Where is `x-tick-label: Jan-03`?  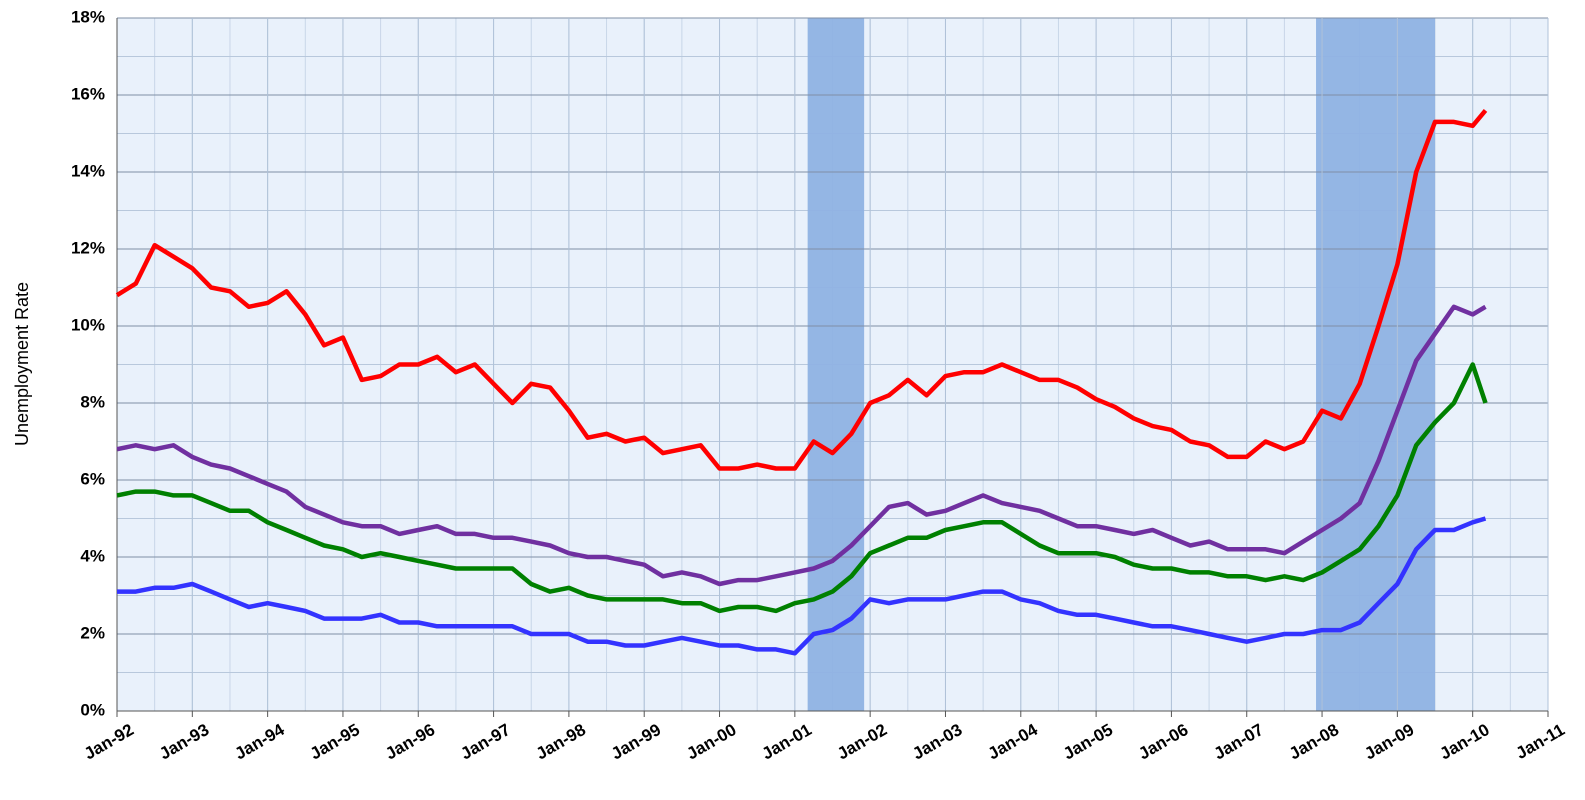 x-tick-label: Jan-03 is located at coordinates (937, 741).